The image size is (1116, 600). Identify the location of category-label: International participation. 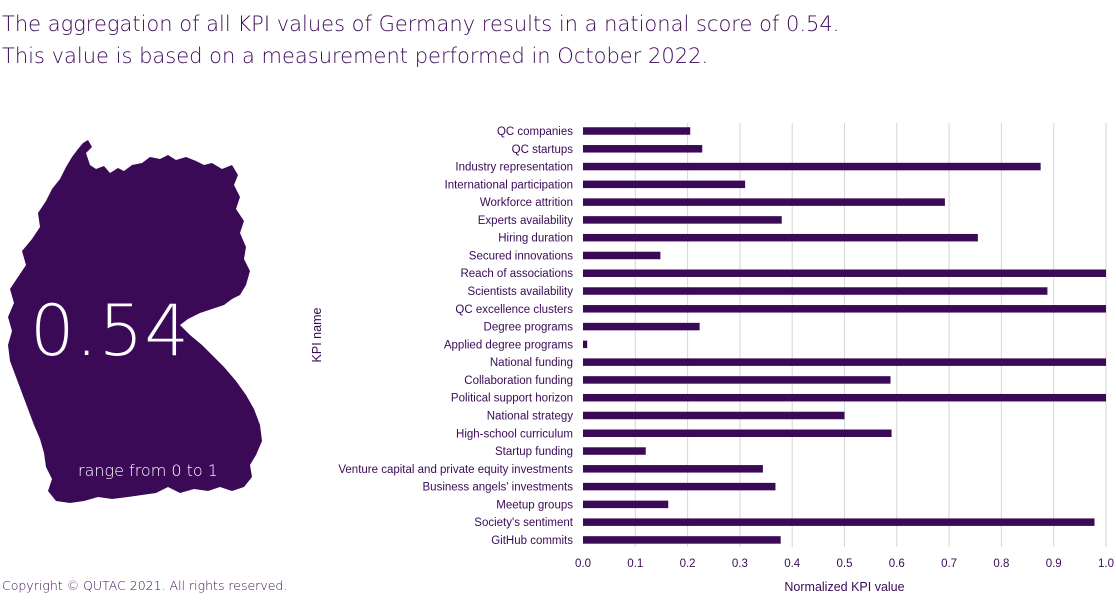
(509, 185).